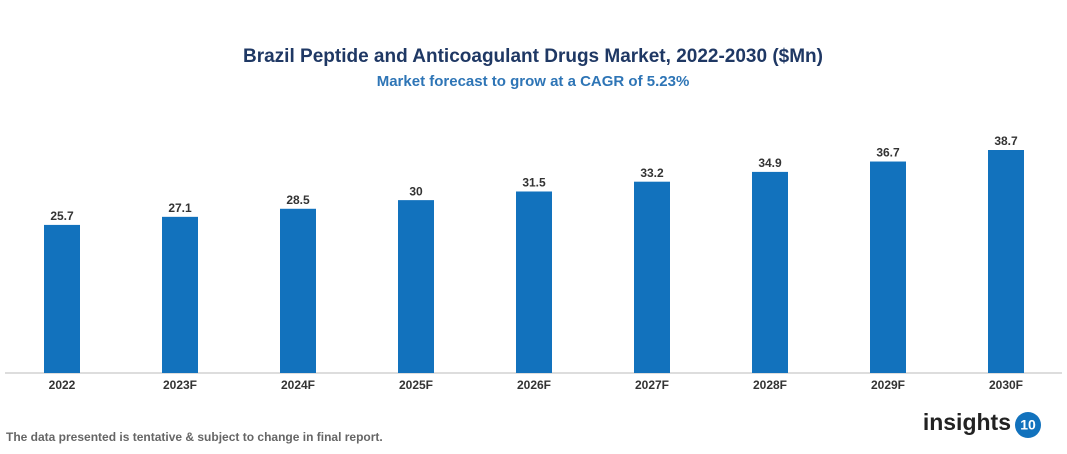  Describe the element at coordinates (770, 163) in the screenshot. I see `data-label: 34.9` at that location.